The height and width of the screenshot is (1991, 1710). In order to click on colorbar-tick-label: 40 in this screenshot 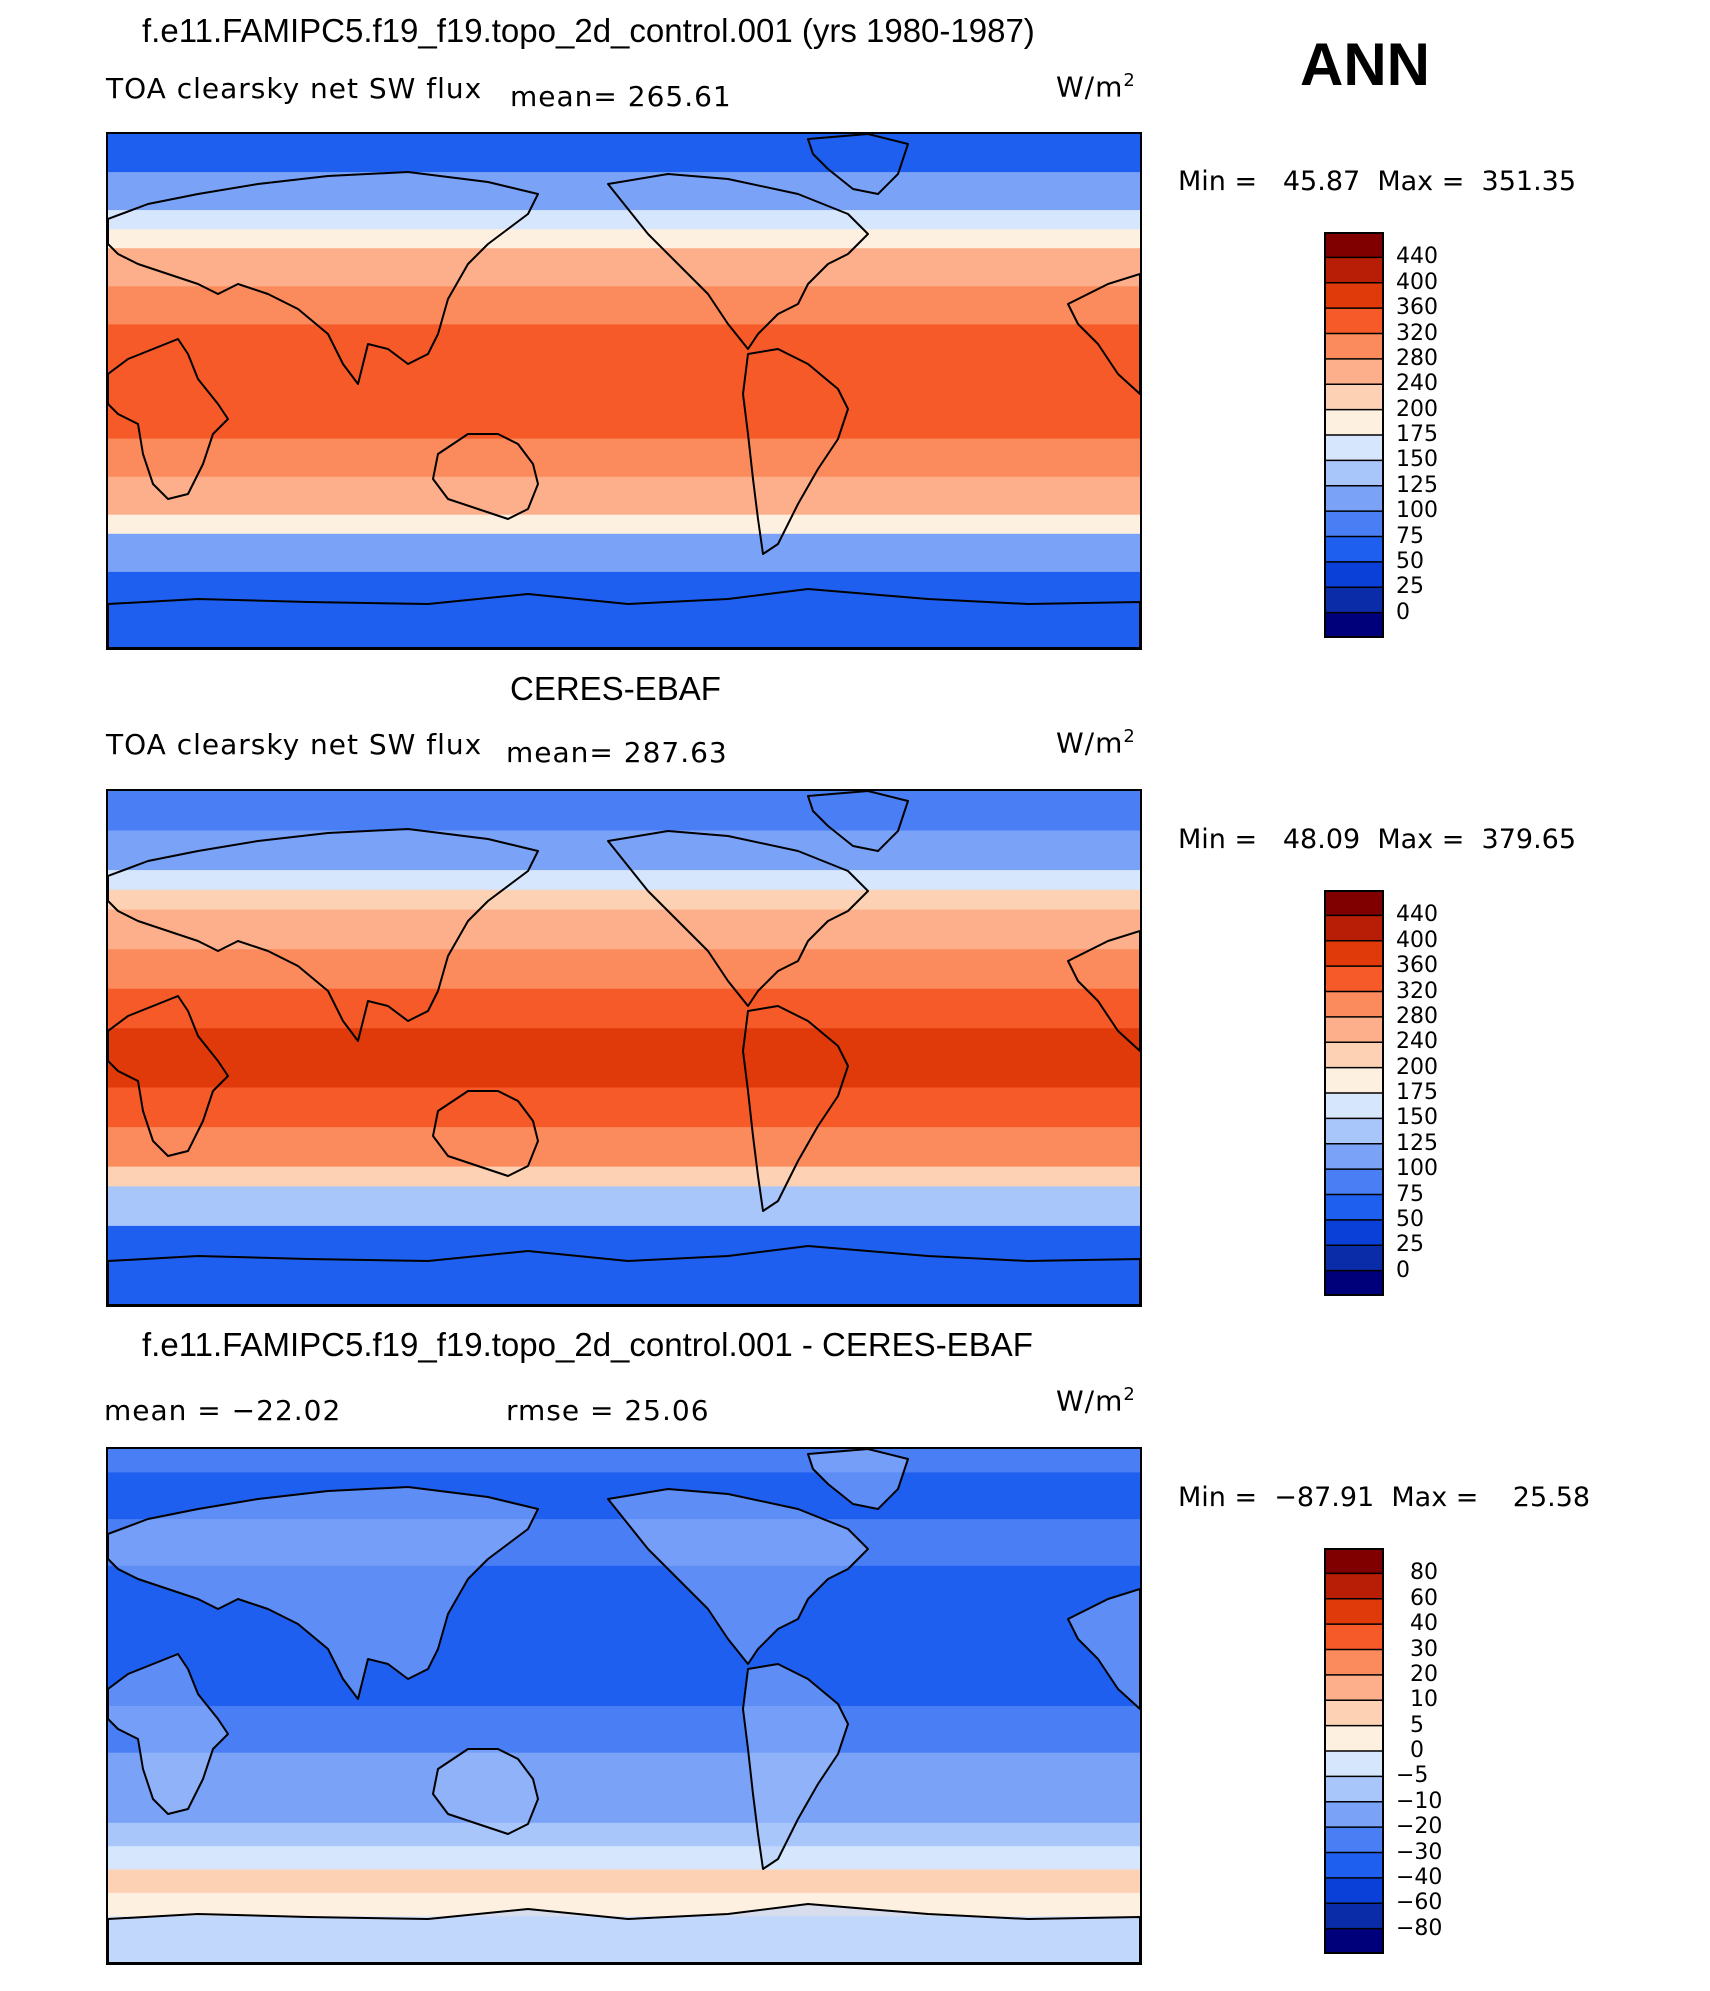, I will do `click(1424, 1624)`.